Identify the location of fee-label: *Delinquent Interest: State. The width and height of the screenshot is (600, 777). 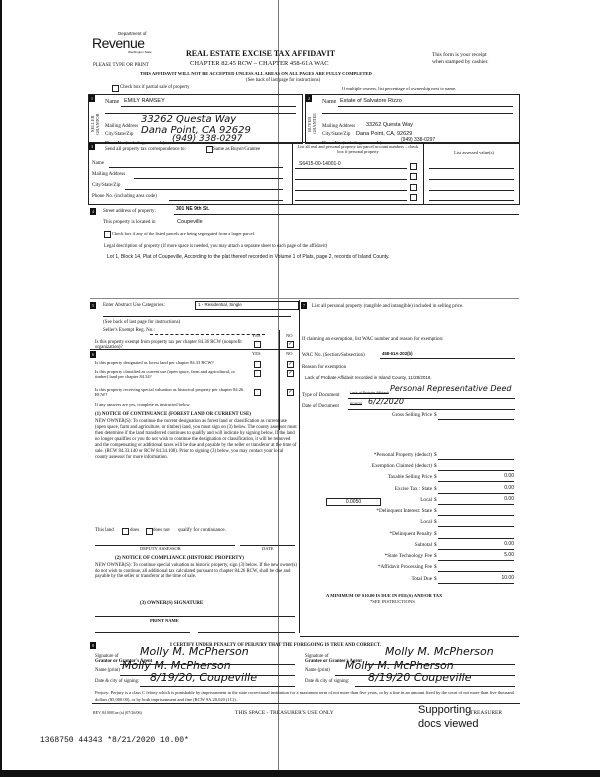
(404, 511).